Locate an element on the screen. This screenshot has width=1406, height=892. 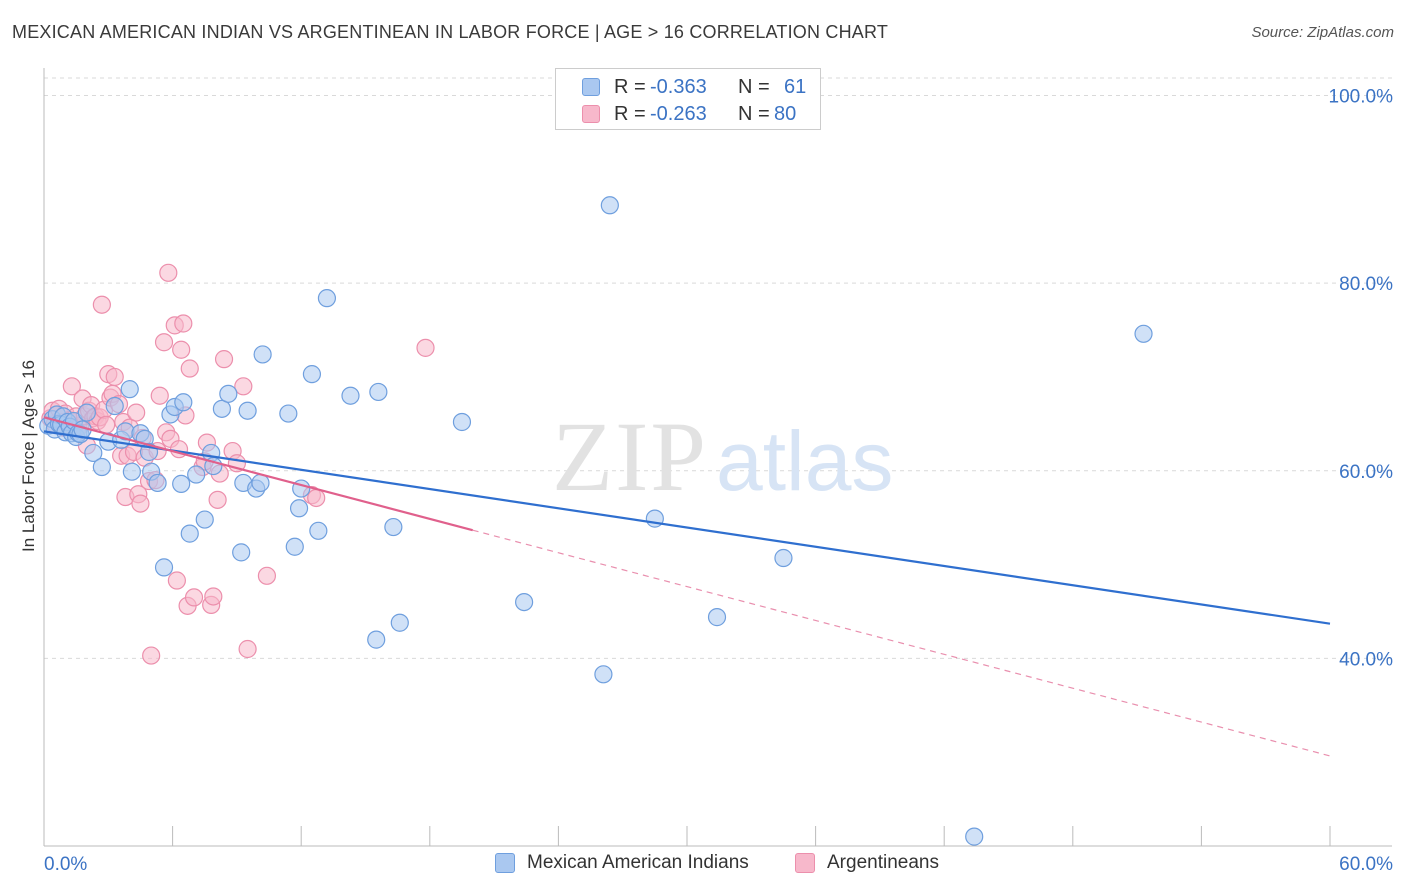
series-legend-item-mexican-american-indians: Mexican American Indians is located at coordinates (622, 863).